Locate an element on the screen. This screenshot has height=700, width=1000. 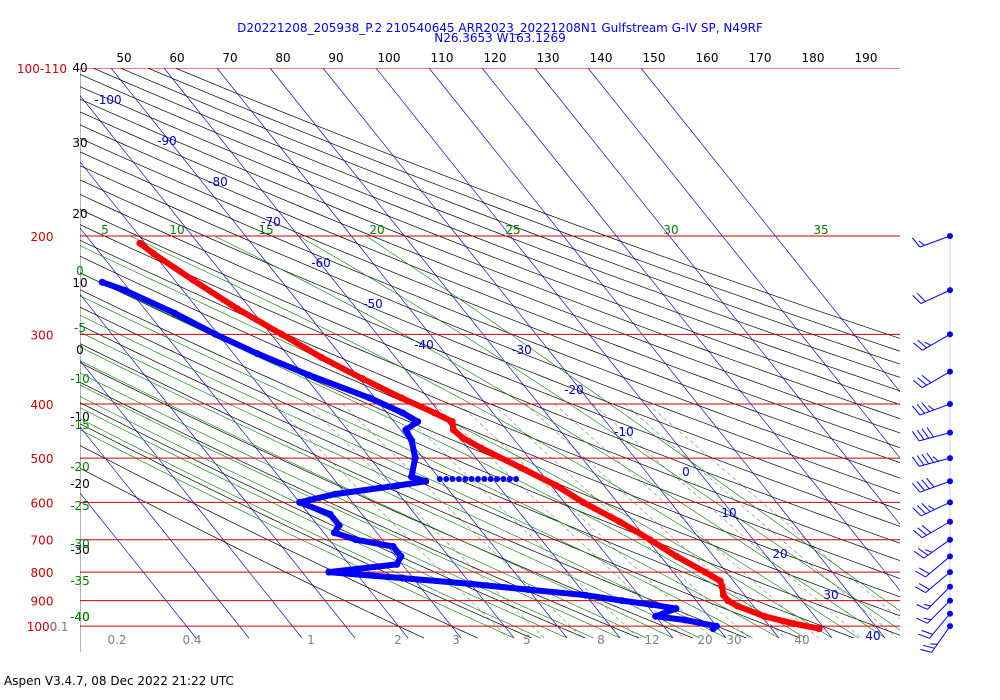
dry-adiabat-label: 160 is located at coordinates (707, 58).